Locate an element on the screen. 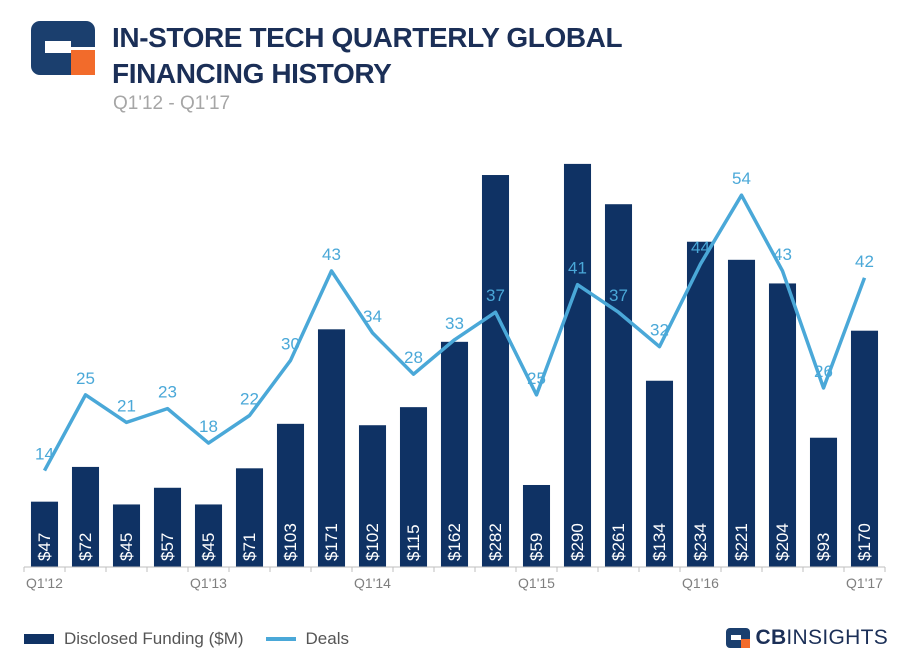 The width and height of the screenshot is (910, 661). x-tick-label: Q1'17 is located at coordinates (864, 583).